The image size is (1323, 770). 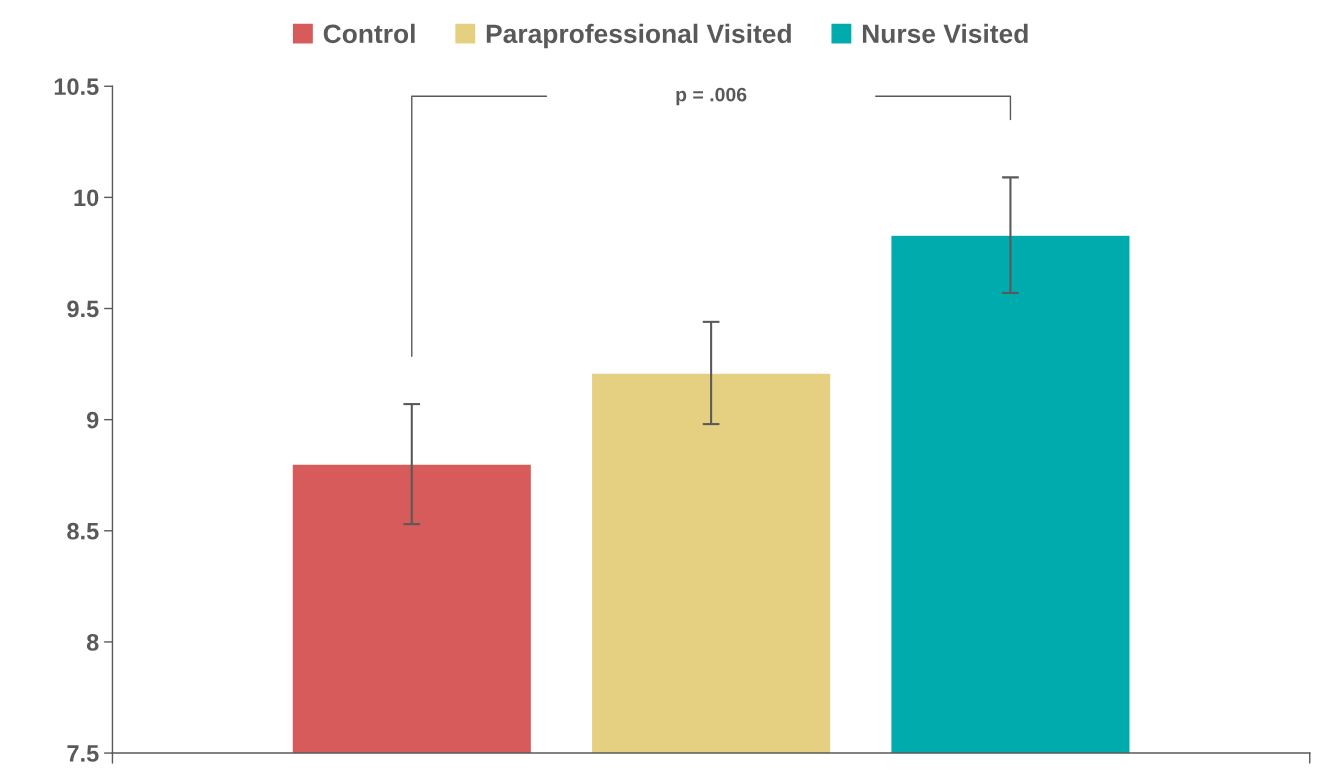 What do you see at coordinates (86, 198) in the screenshot?
I see `y-tick-label: 10` at bounding box center [86, 198].